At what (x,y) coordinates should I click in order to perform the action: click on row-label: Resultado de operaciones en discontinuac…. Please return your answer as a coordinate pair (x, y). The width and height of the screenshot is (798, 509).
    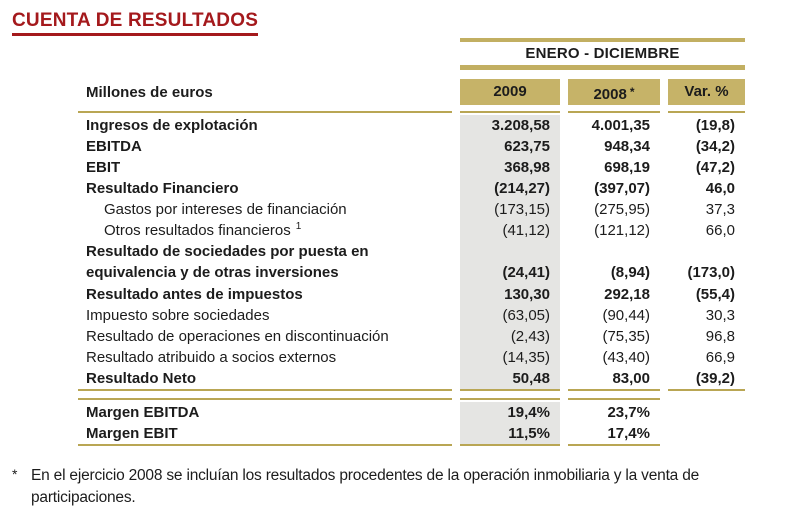
    Looking at the image, I should click on (237, 336).